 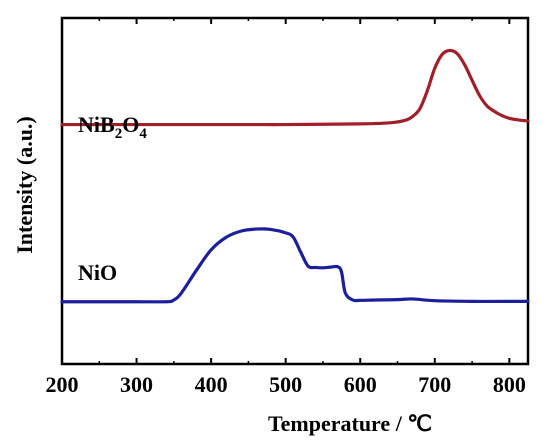 I want to click on x-tick-label: 300, so click(x=136, y=384).